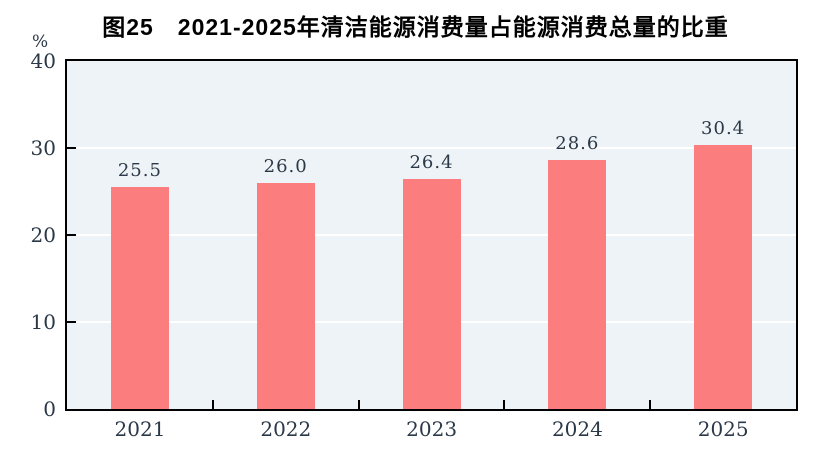  What do you see at coordinates (43, 322) in the screenshot?
I see `y-axis-label-10: 10` at bounding box center [43, 322].